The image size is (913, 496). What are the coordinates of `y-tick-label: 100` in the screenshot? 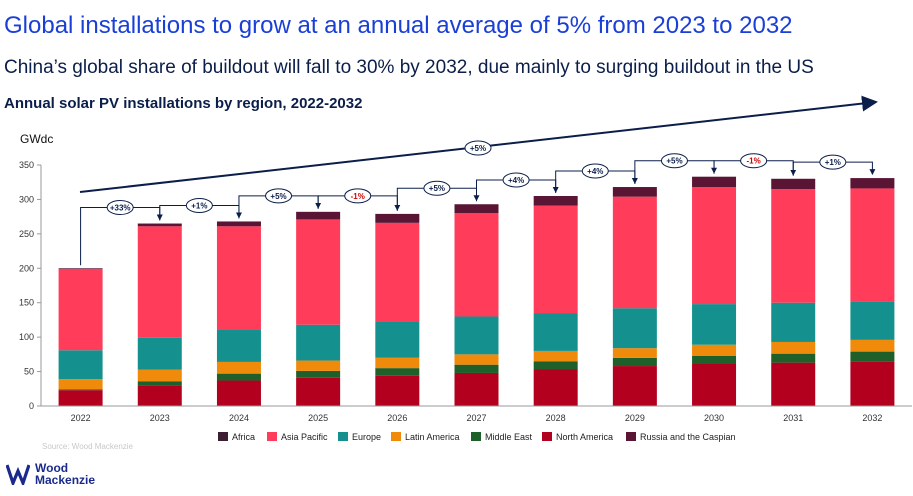 It's located at (26, 337).